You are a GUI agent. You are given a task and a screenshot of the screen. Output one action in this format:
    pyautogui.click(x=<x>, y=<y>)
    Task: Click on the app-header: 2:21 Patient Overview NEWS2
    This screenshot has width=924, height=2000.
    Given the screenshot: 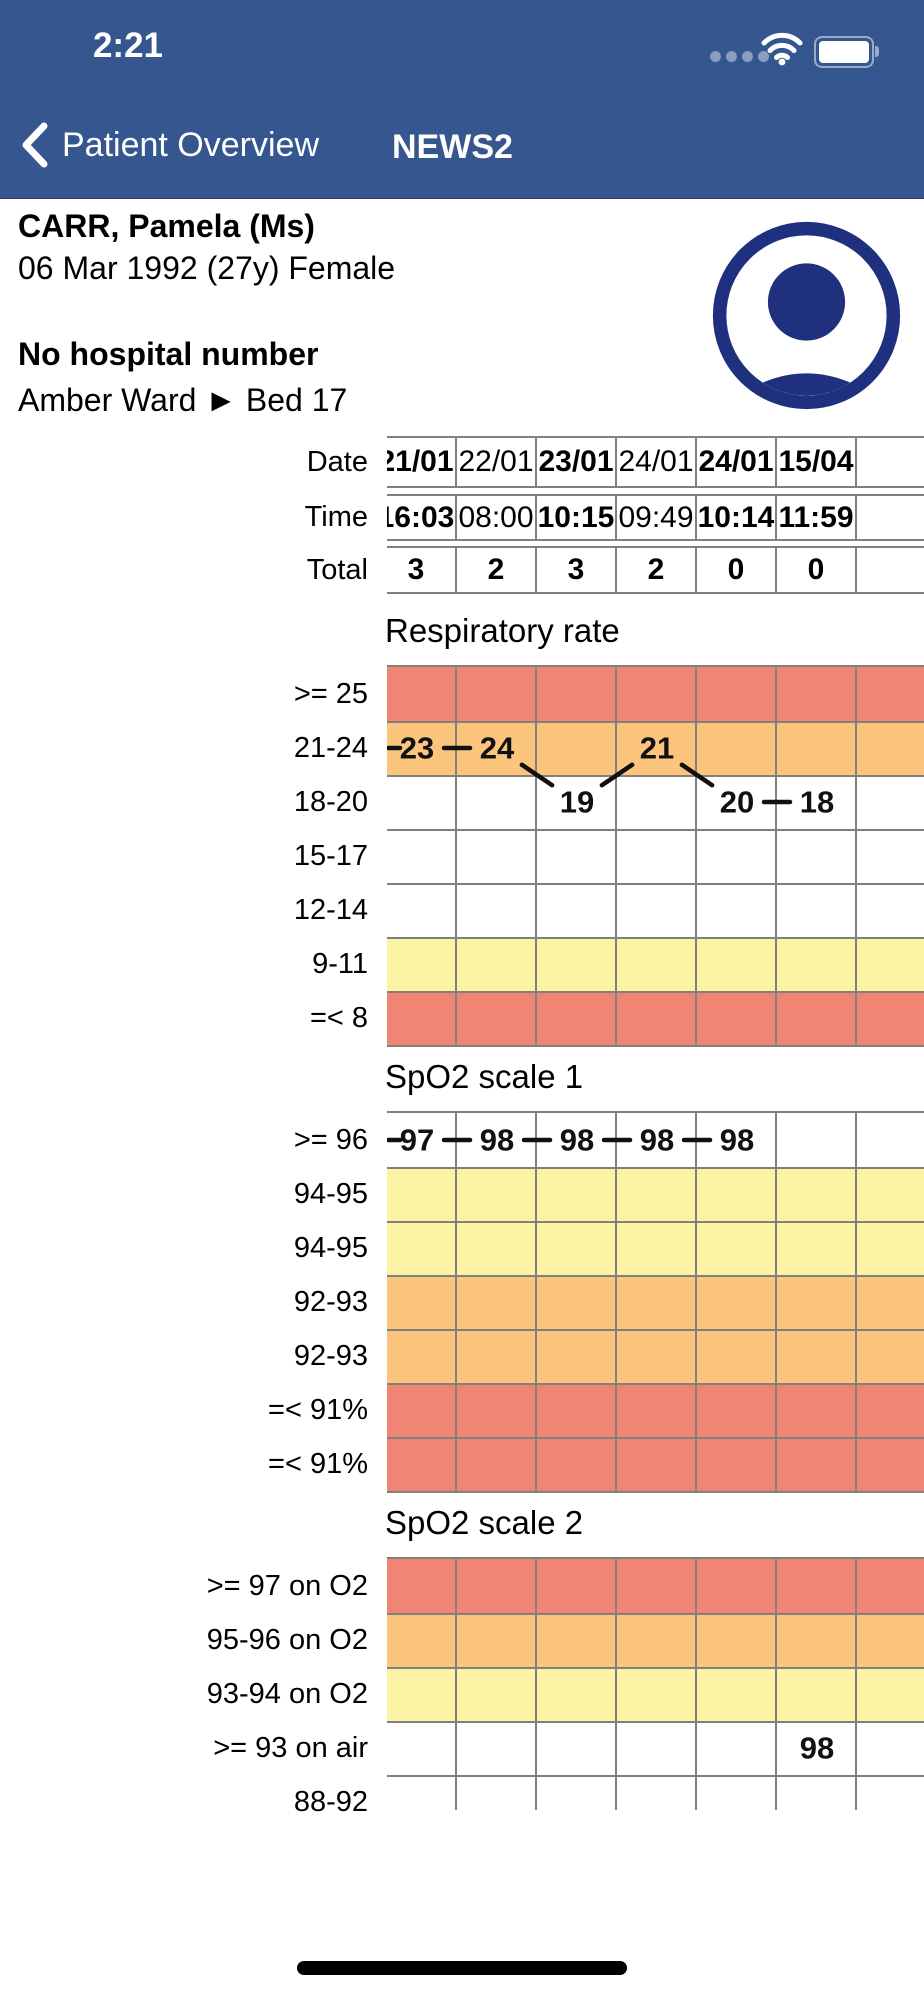 What is the action you would take?
    pyautogui.click(x=462, y=99)
    